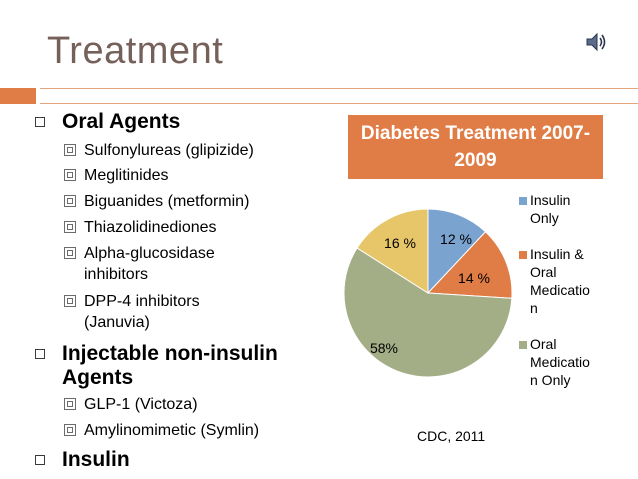 Image resolution: width=638 pixels, height=479 pixels. Describe the element at coordinates (384, 348) in the screenshot. I see `slice-data-label: 58%` at that location.